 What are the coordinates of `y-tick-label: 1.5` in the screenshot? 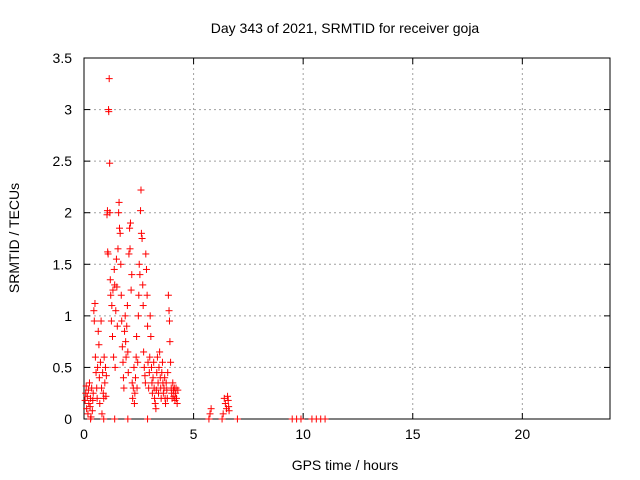 It's located at (63, 264).